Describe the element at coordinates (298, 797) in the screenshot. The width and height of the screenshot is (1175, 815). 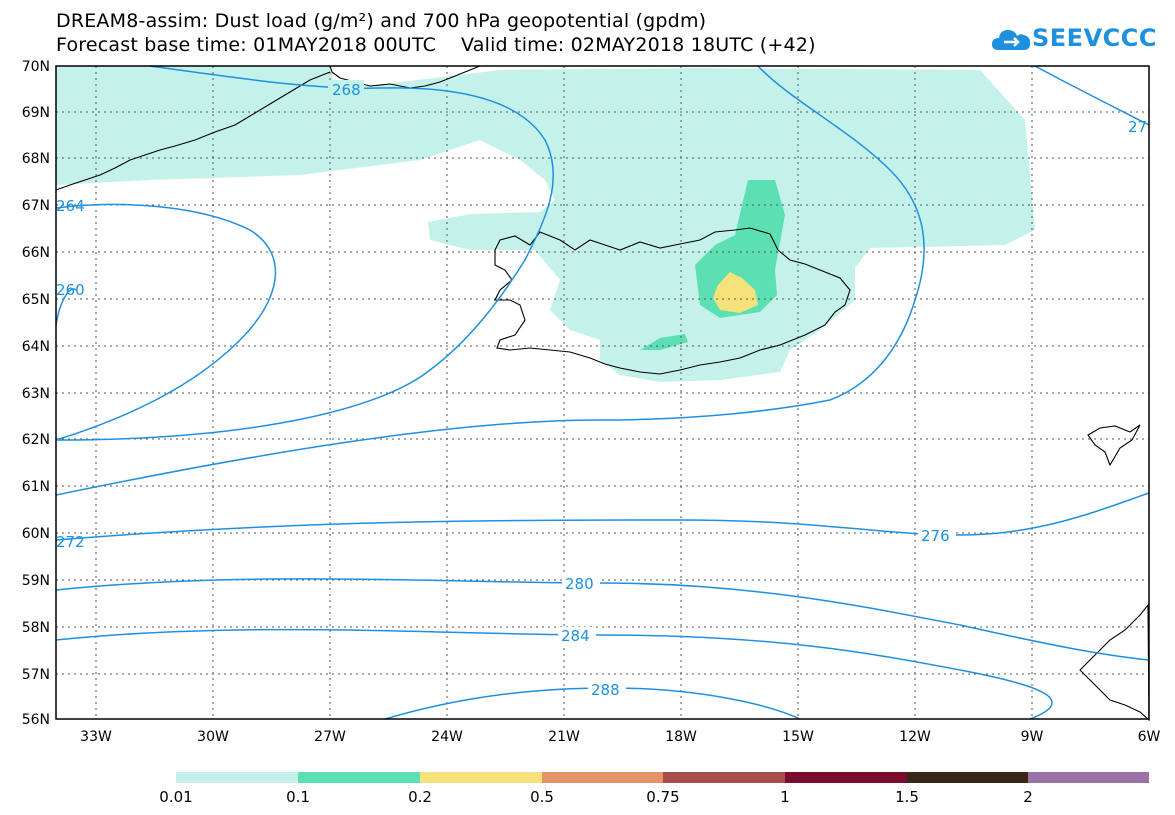
I see `colorbar-label: 0.1` at that location.